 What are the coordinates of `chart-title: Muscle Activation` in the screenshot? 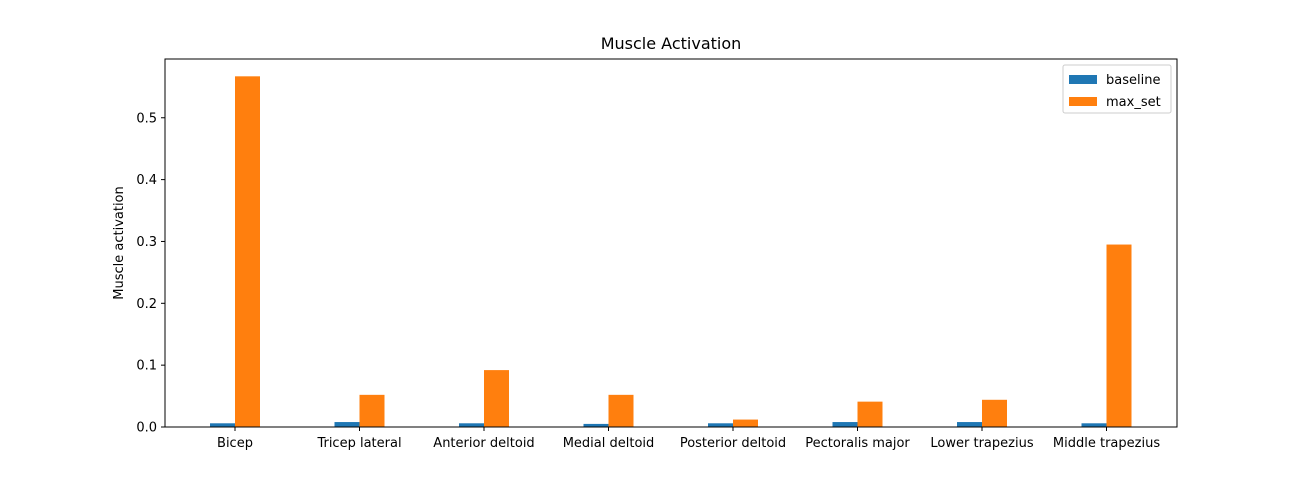 It's located at (671, 43).